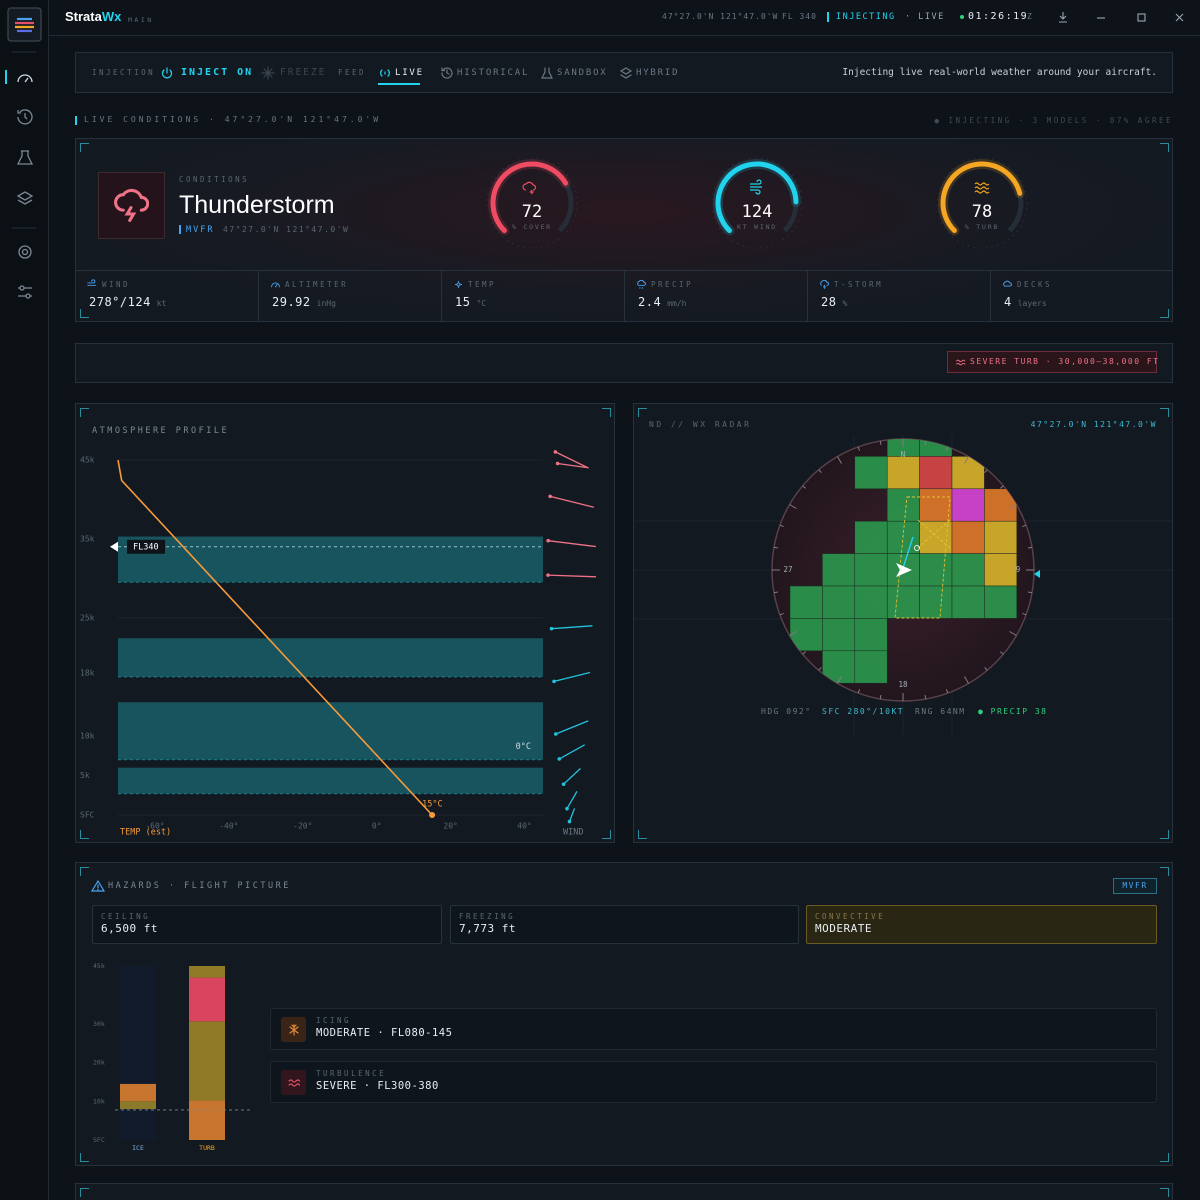 The image size is (1200, 1200). Describe the element at coordinates (294, 1030) in the screenshot. I see `hazard-item-icon` at that location.